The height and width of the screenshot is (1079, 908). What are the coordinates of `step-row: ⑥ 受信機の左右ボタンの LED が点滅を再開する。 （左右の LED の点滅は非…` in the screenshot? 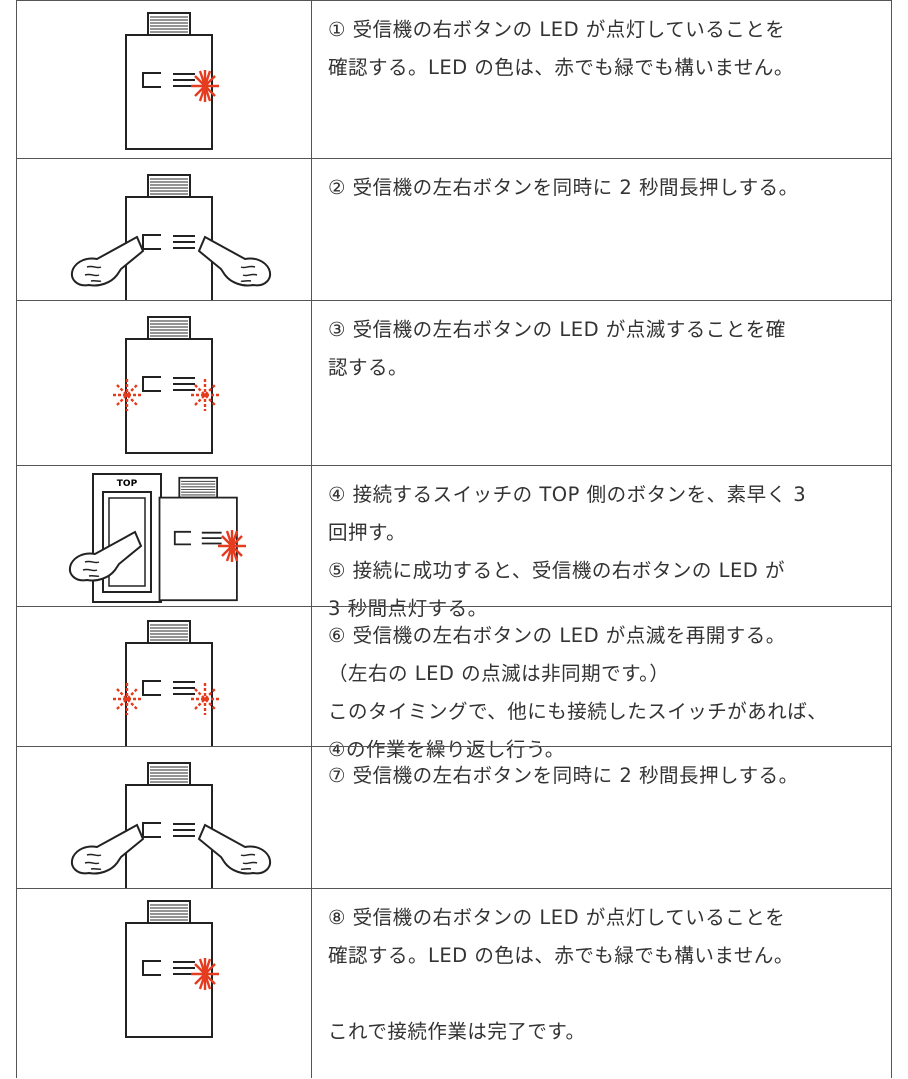 It's located at (454, 683).